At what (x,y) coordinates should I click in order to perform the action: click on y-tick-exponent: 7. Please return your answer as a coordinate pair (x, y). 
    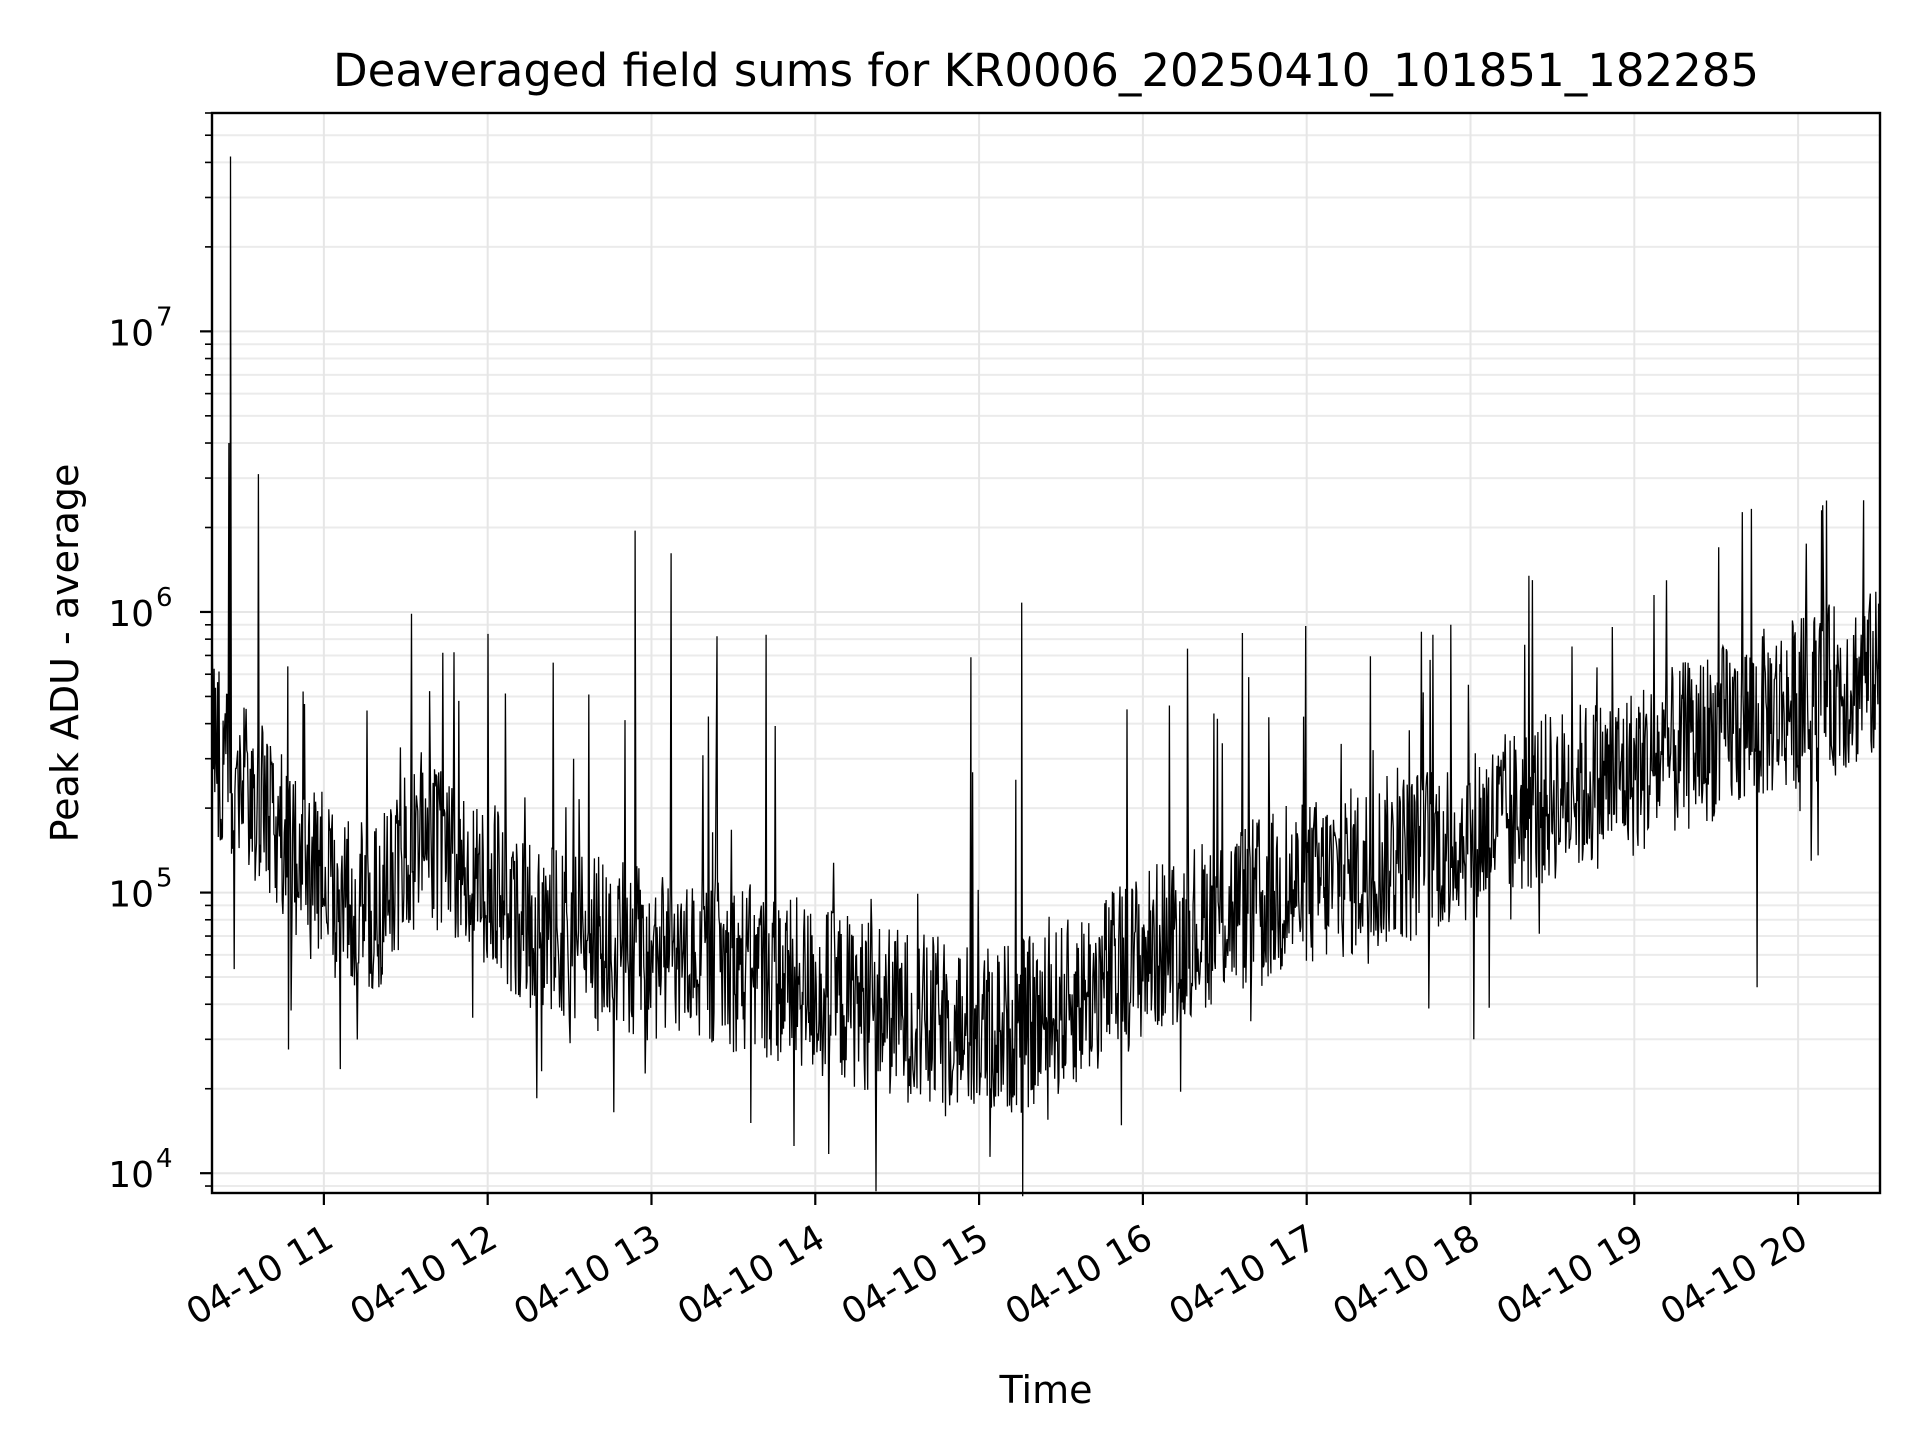
    Looking at the image, I should click on (164, 317).